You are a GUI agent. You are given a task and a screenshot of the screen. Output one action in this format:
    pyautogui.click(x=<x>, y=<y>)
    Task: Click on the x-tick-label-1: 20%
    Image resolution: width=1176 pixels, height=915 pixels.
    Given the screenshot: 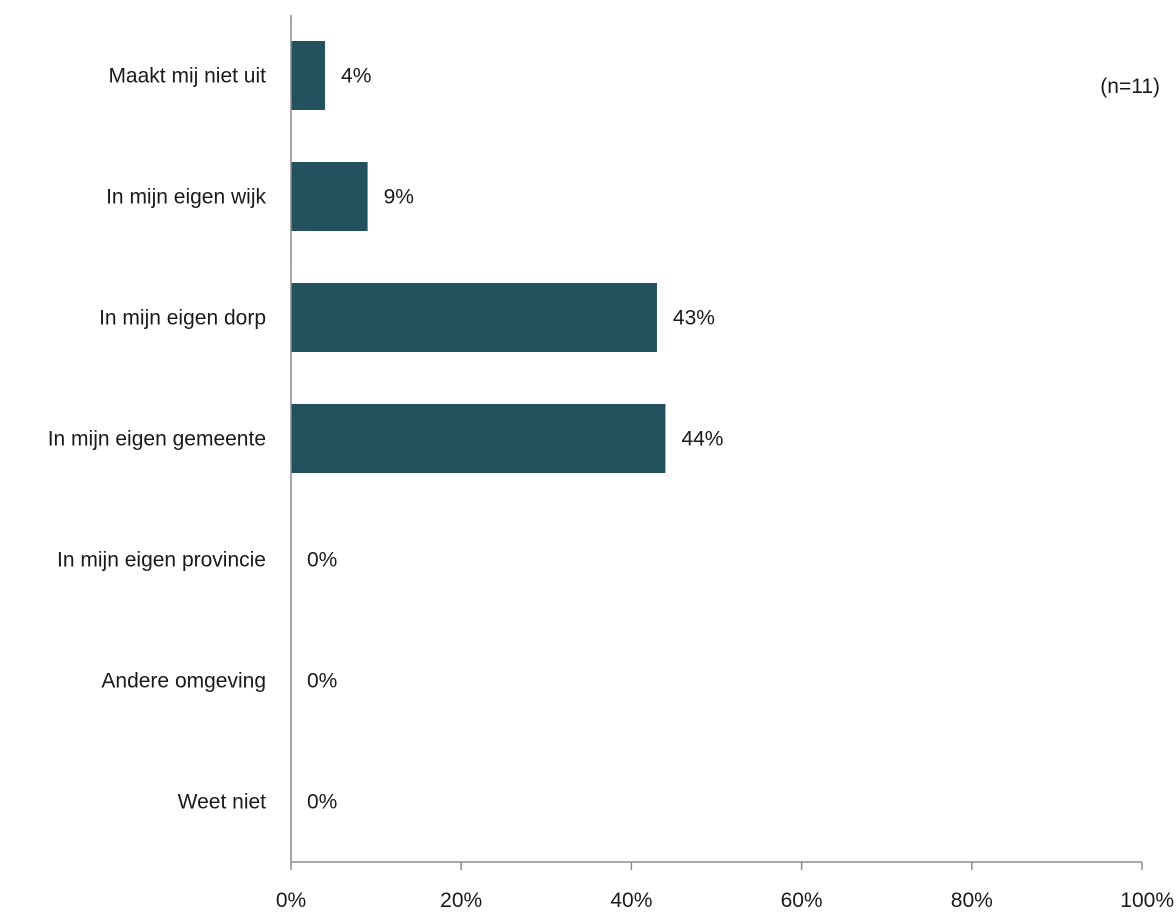 What is the action you would take?
    pyautogui.click(x=461, y=899)
    